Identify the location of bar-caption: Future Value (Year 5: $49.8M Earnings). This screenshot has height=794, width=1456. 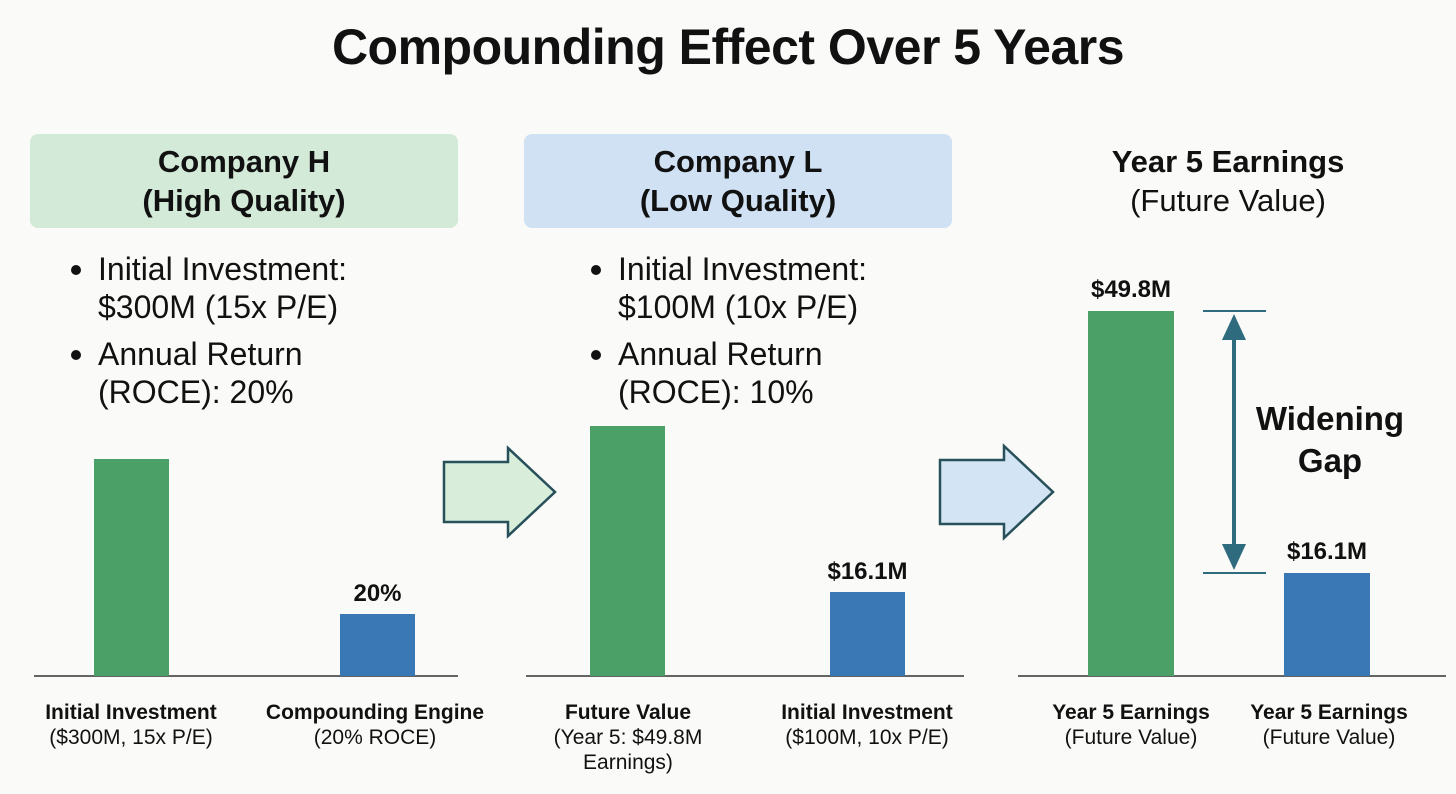
(628, 737).